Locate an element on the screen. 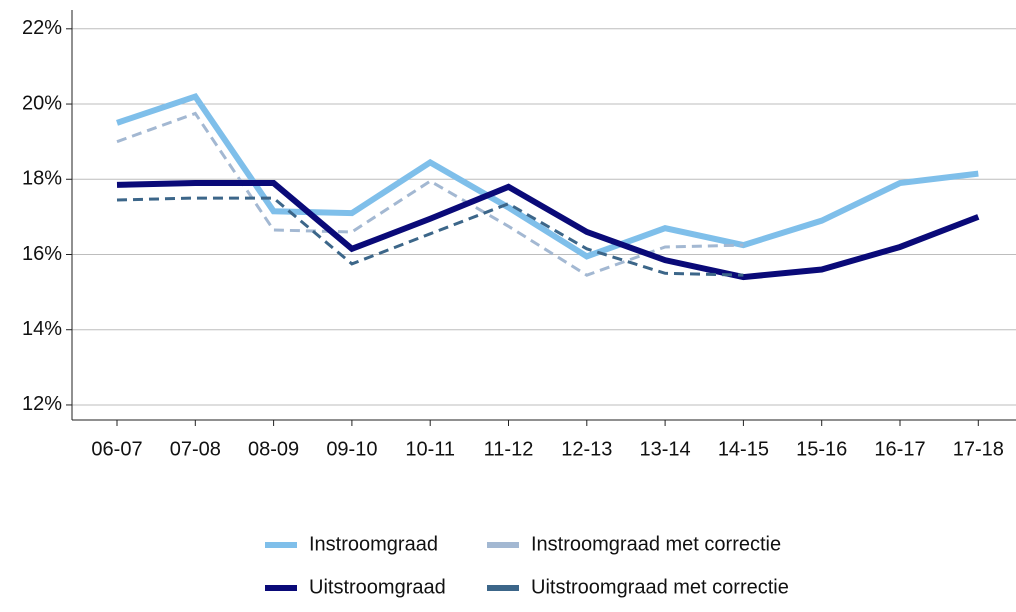  x-tick-label: 09-10 is located at coordinates (351, 449).